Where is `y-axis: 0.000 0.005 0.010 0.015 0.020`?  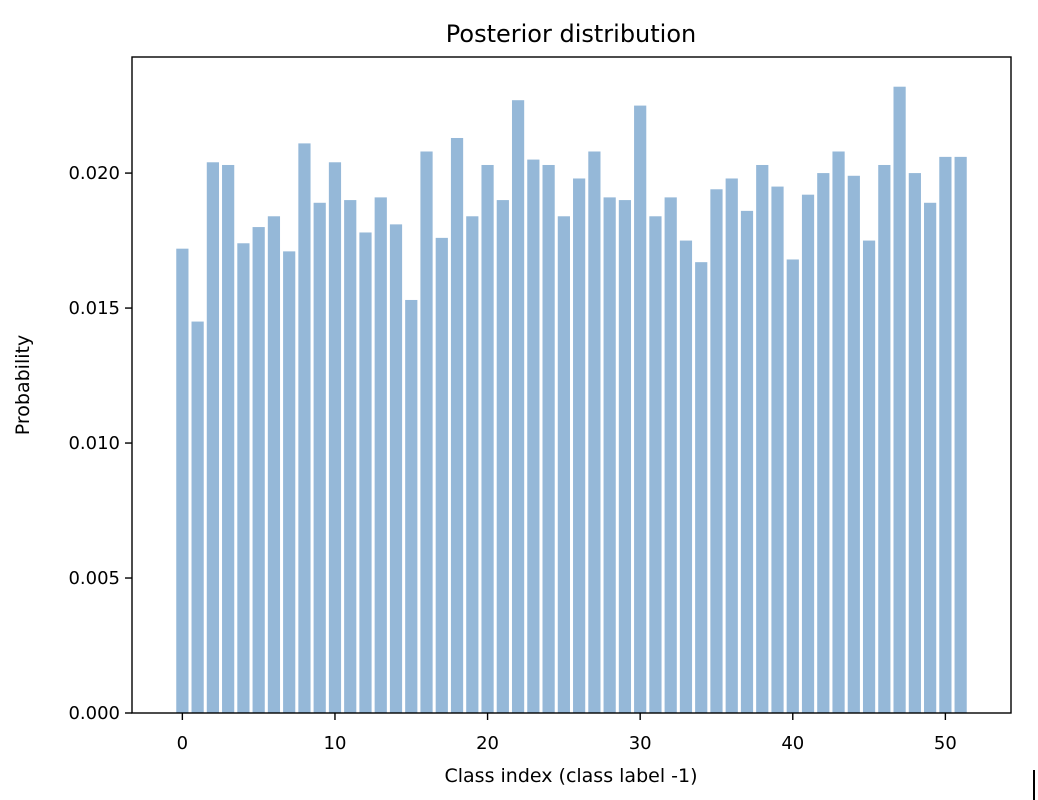 y-axis: 0.000 0.005 0.010 0.015 0.020 is located at coordinates (100, 443).